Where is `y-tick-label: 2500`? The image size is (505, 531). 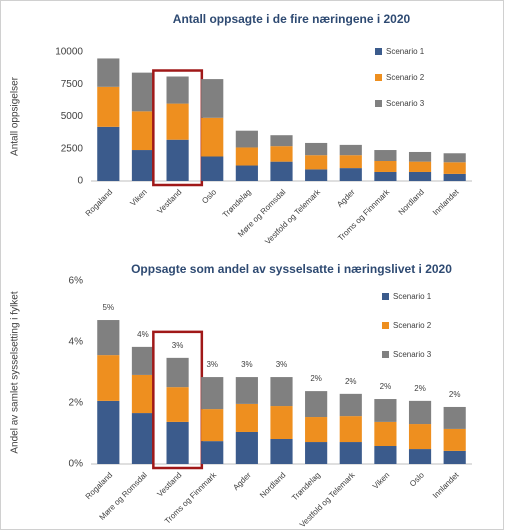
y-tick-label: 2500 is located at coordinates (72, 148).